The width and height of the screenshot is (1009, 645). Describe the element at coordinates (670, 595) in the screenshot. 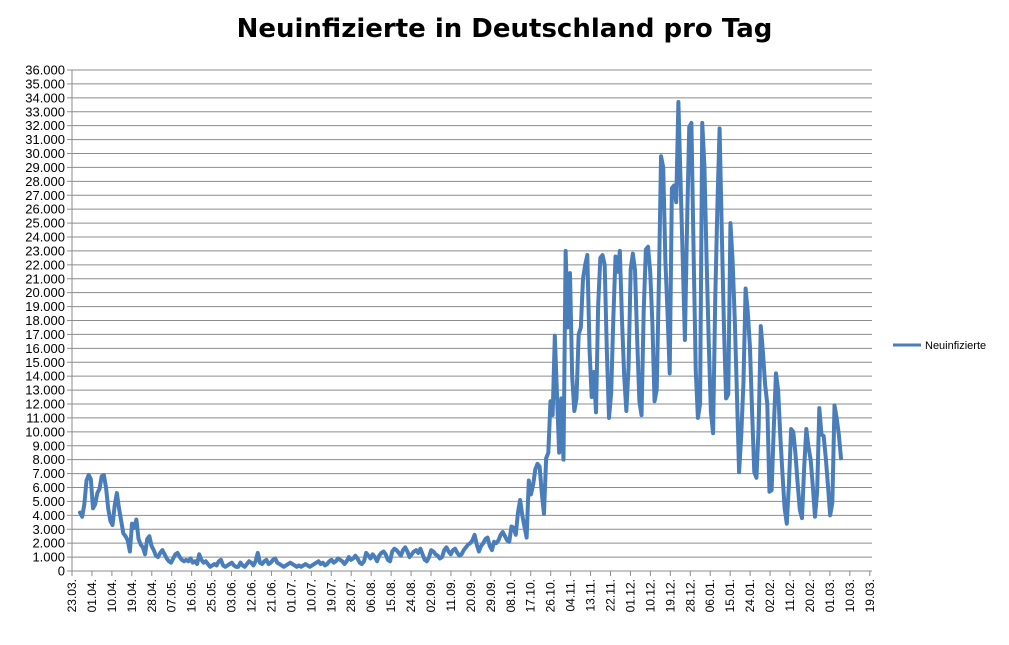

I see `x-tick-label: 19.12.` at that location.